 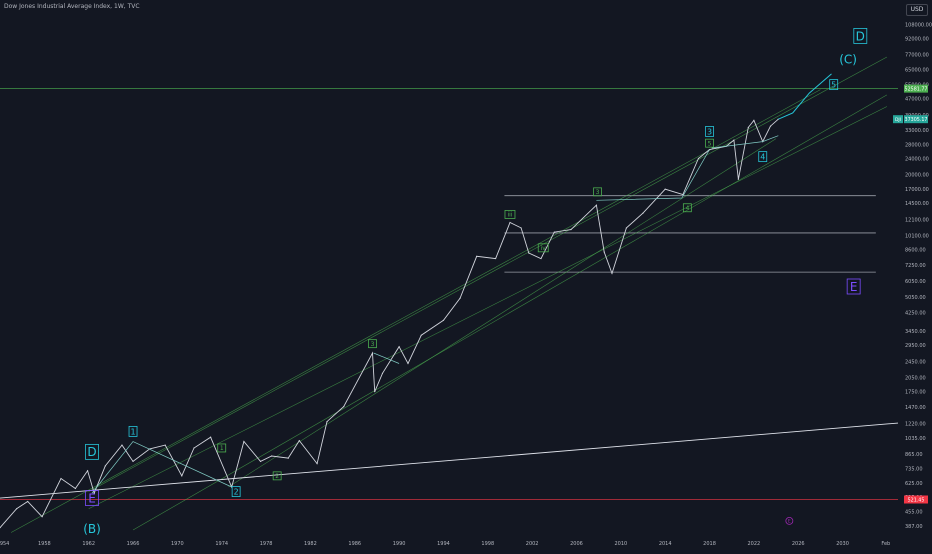 I want to click on y-tick-label: 12100.00, so click(x=917, y=220).